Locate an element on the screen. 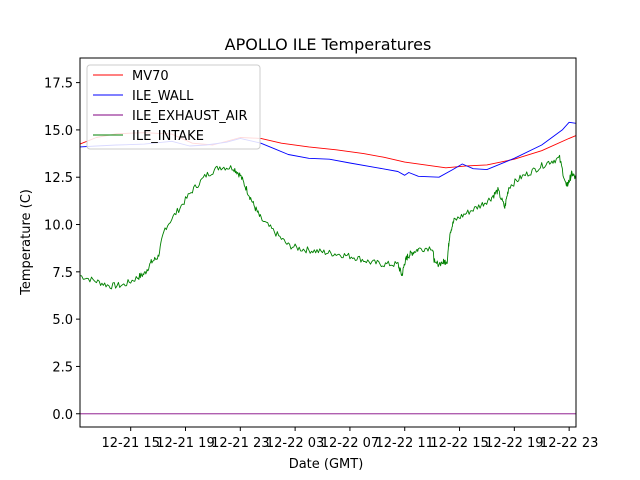 The width and height of the screenshot is (640, 480). x-tick-label-0: 12-21 15 is located at coordinates (130, 443).